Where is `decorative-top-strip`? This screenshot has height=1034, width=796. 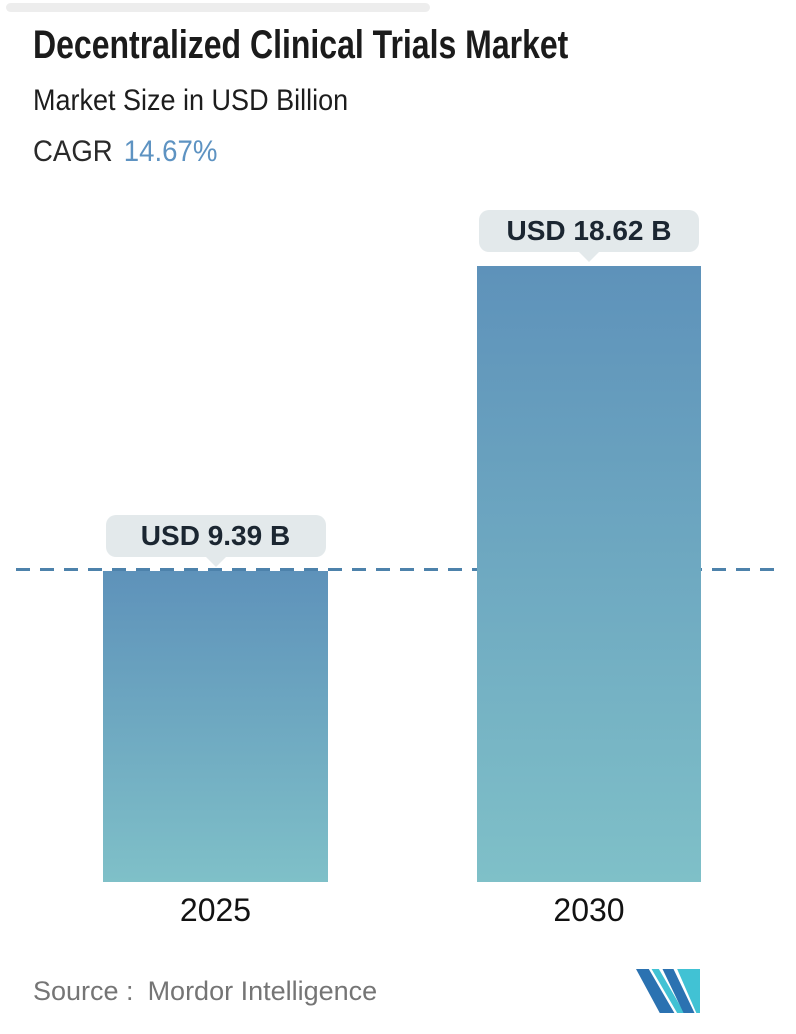
decorative-top-strip is located at coordinates (218, 7).